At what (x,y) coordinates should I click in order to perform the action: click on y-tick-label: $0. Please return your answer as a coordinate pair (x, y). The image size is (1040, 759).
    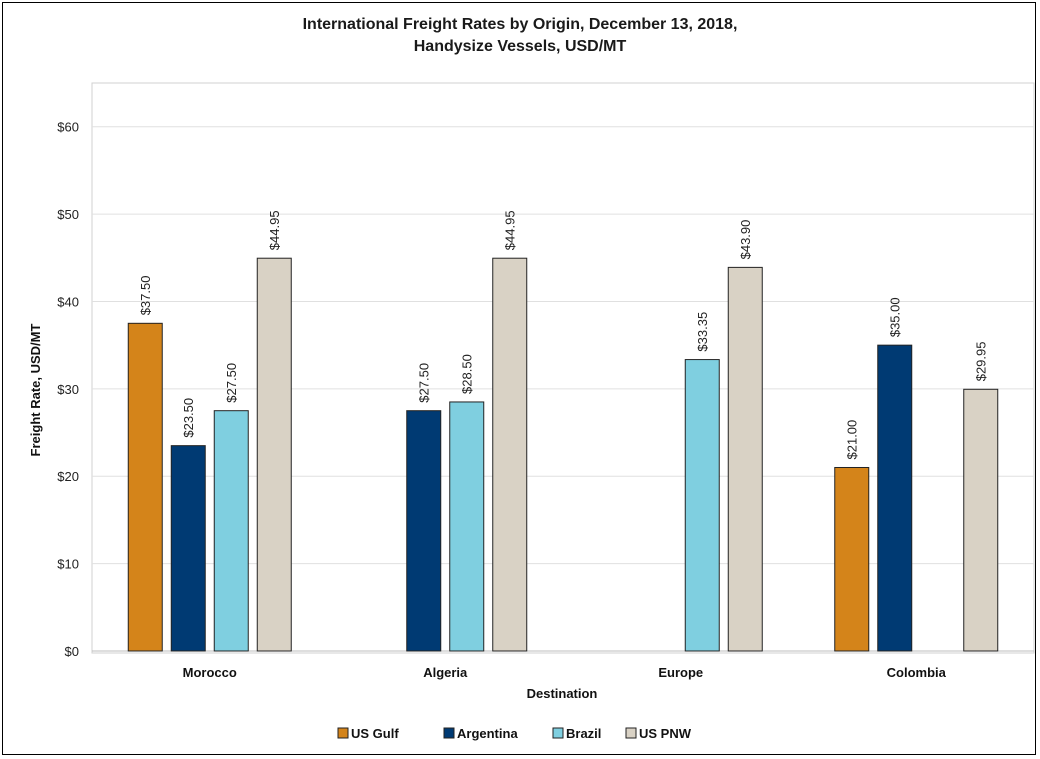
    Looking at the image, I should click on (72, 651).